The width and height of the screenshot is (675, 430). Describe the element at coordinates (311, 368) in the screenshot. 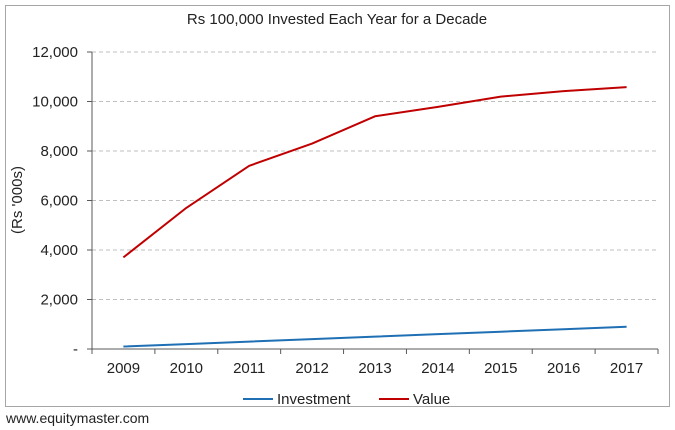

I see `x-tick-label: 2012` at that location.